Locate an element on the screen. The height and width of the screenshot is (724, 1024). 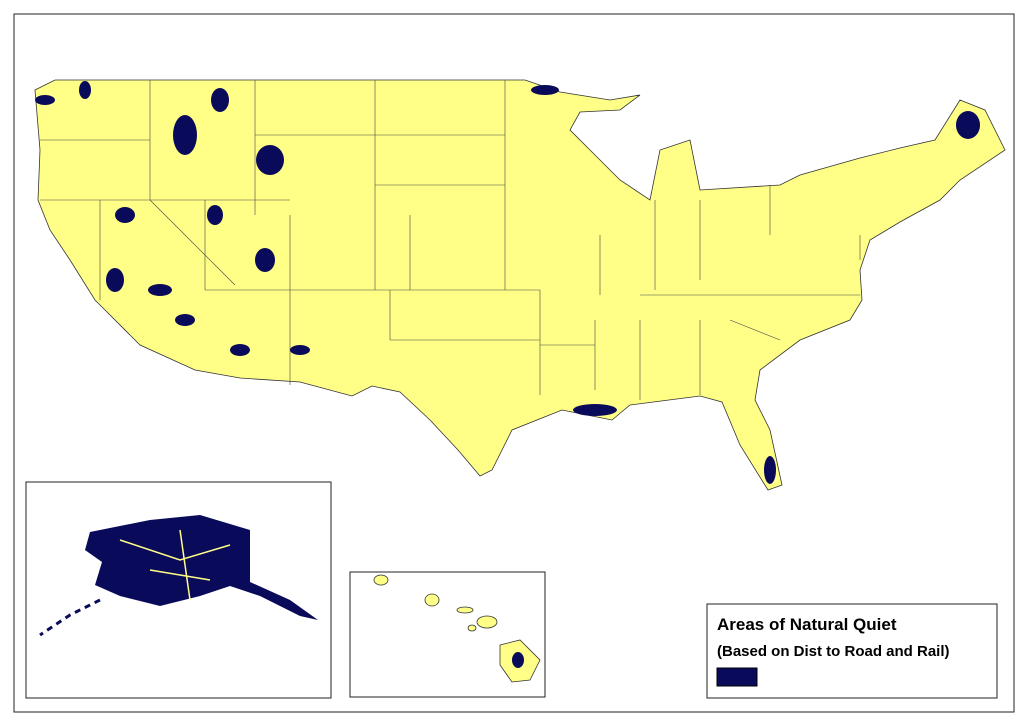
aleutians is located at coordinates (70, 617).